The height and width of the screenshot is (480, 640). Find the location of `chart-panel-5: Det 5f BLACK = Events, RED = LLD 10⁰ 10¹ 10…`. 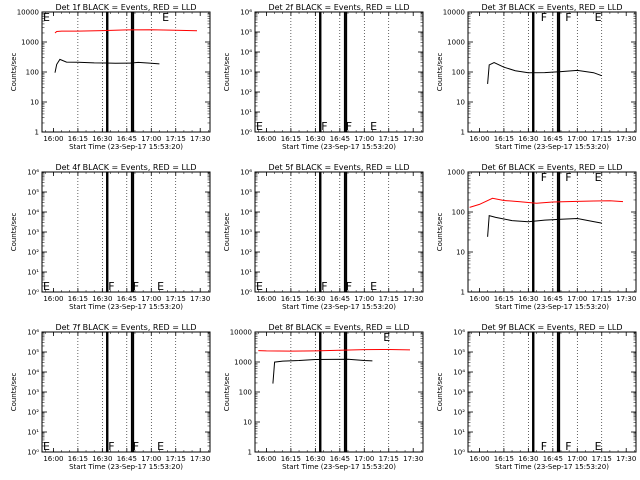

chart-panel-5: Det 5f BLACK = Events, RED = LLD 10⁰ 10¹ 10… is located at coordinates (323, 237).